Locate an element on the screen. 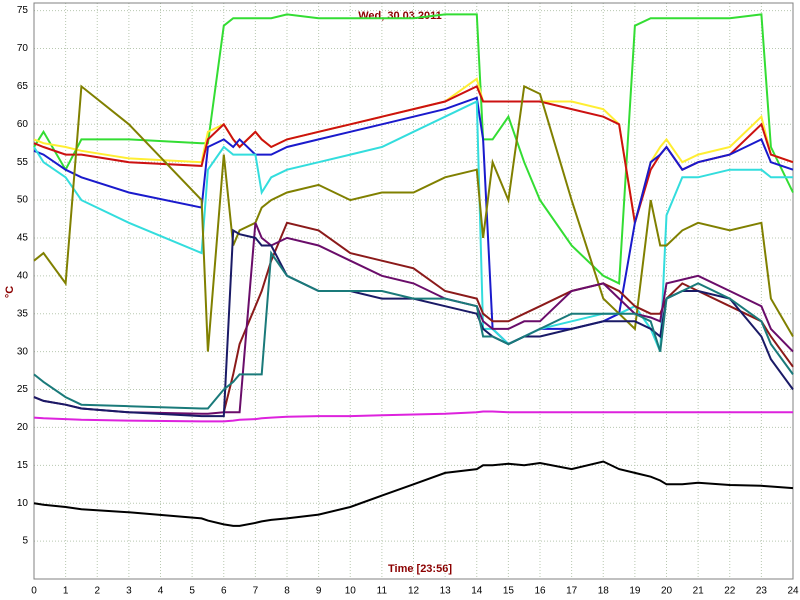  y-tick-label: 75 is located at coordinates (23, 10).